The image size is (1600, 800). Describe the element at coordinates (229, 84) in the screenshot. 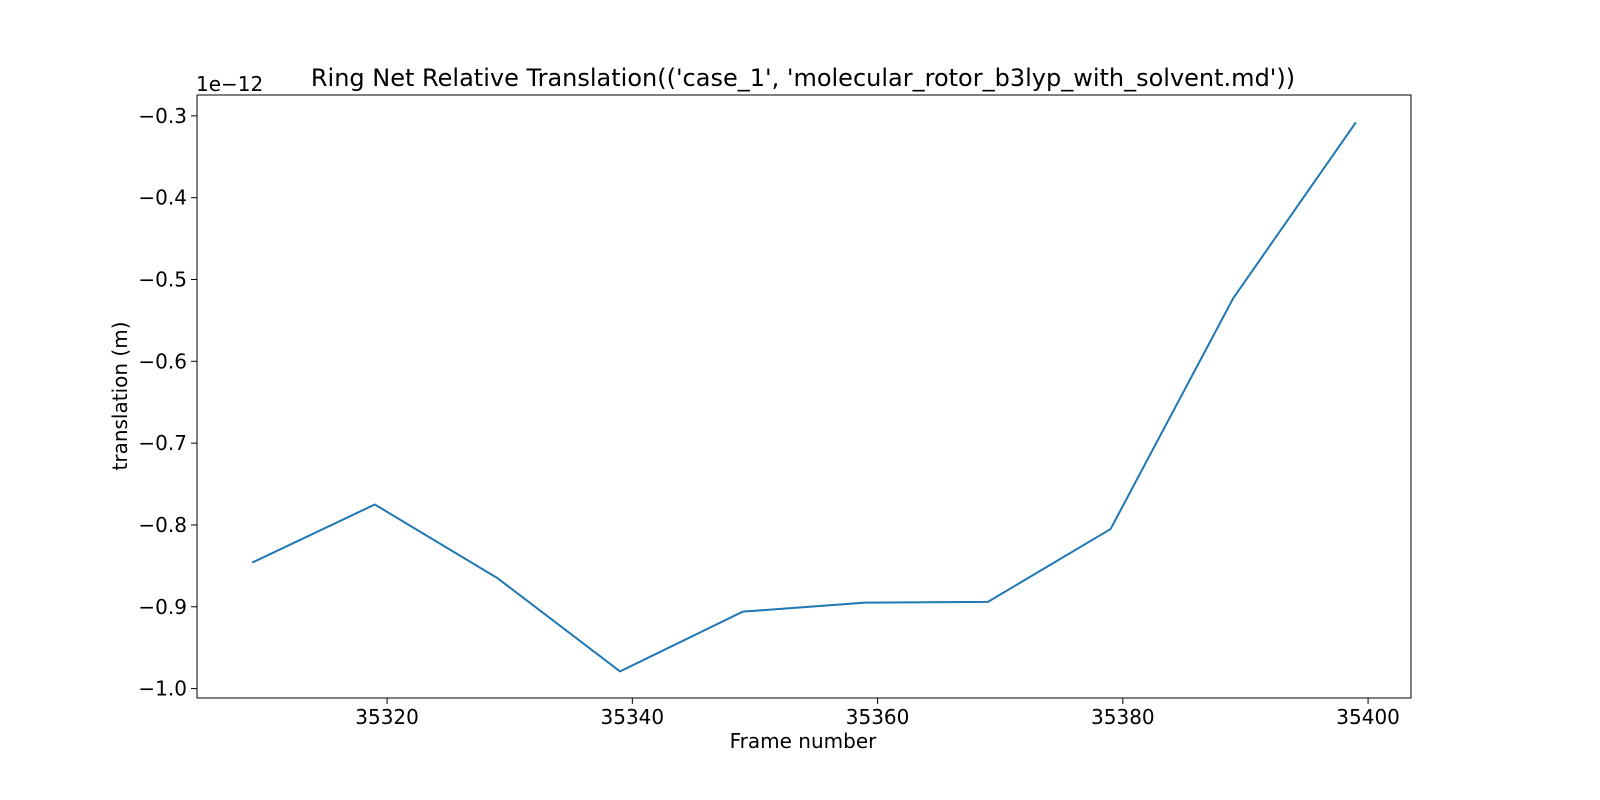

I see `y-axis-offset-label: 1e−12` at that location.